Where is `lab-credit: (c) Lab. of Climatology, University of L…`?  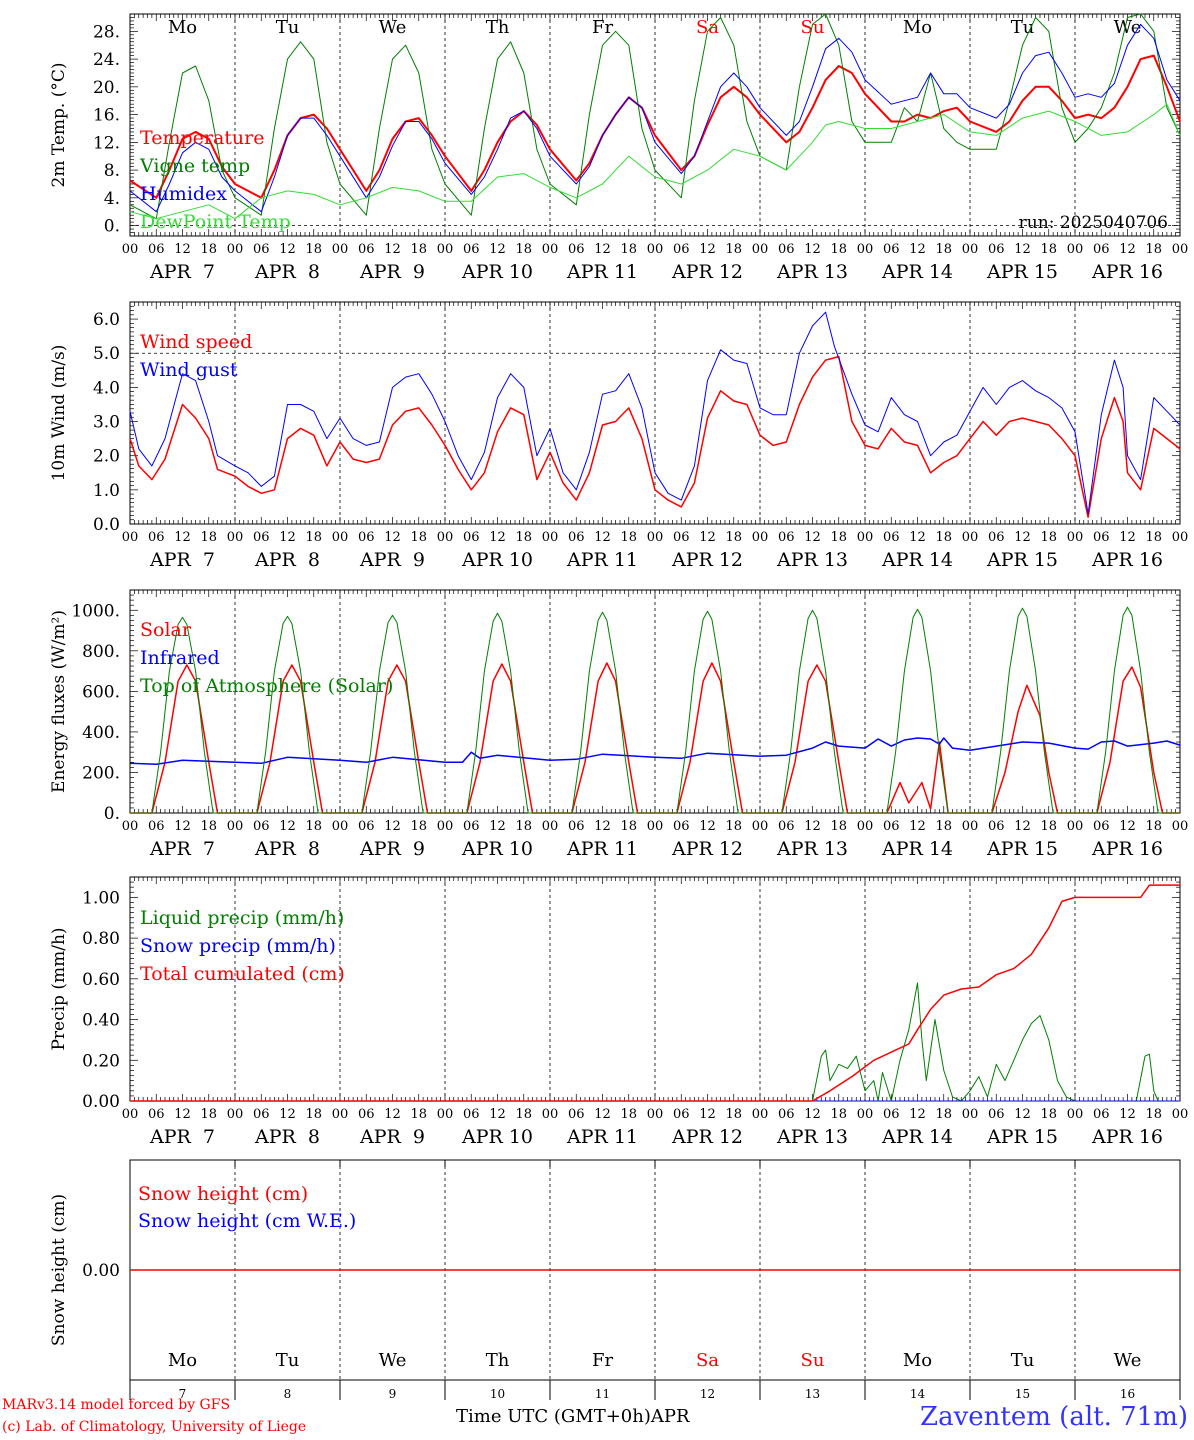
lab-credit: (c) Lab. of Climatology, University of L… is located at coordinates (154, 1427).